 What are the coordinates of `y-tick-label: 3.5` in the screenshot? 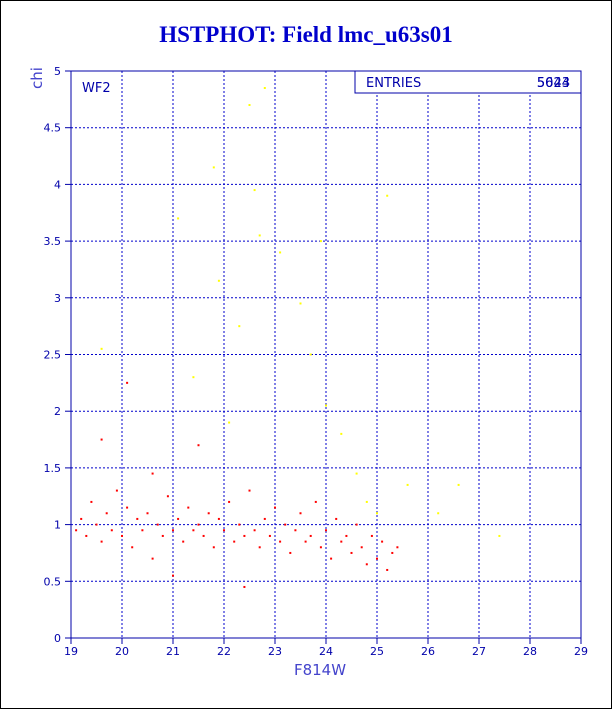 It's located at (53, 241).